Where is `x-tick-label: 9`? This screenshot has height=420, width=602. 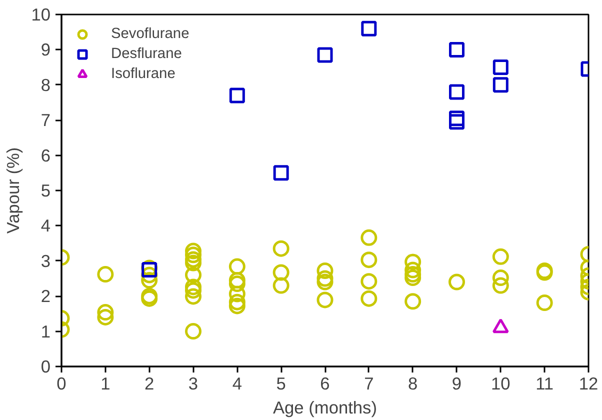 x-tick-label: 9 is located at coordinates (457, 384).